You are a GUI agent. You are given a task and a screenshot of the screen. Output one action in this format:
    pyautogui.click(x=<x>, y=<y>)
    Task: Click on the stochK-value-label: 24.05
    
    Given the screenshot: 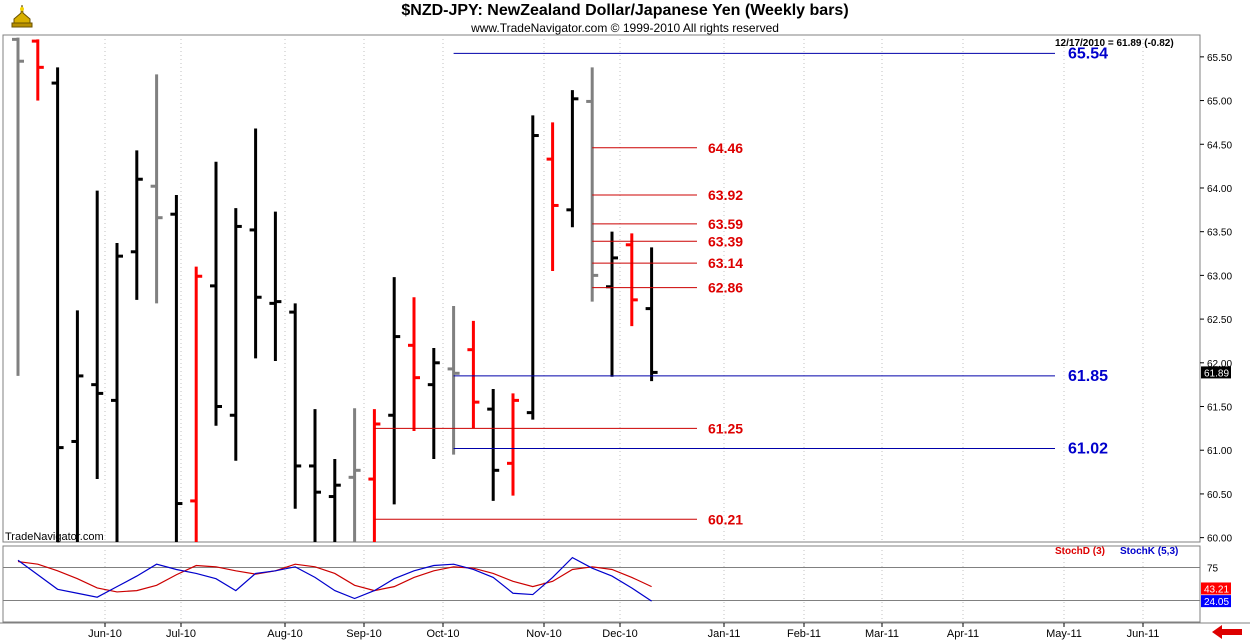 What is the action you would take?
    pyautogui.click(x=1216, y=602)
    